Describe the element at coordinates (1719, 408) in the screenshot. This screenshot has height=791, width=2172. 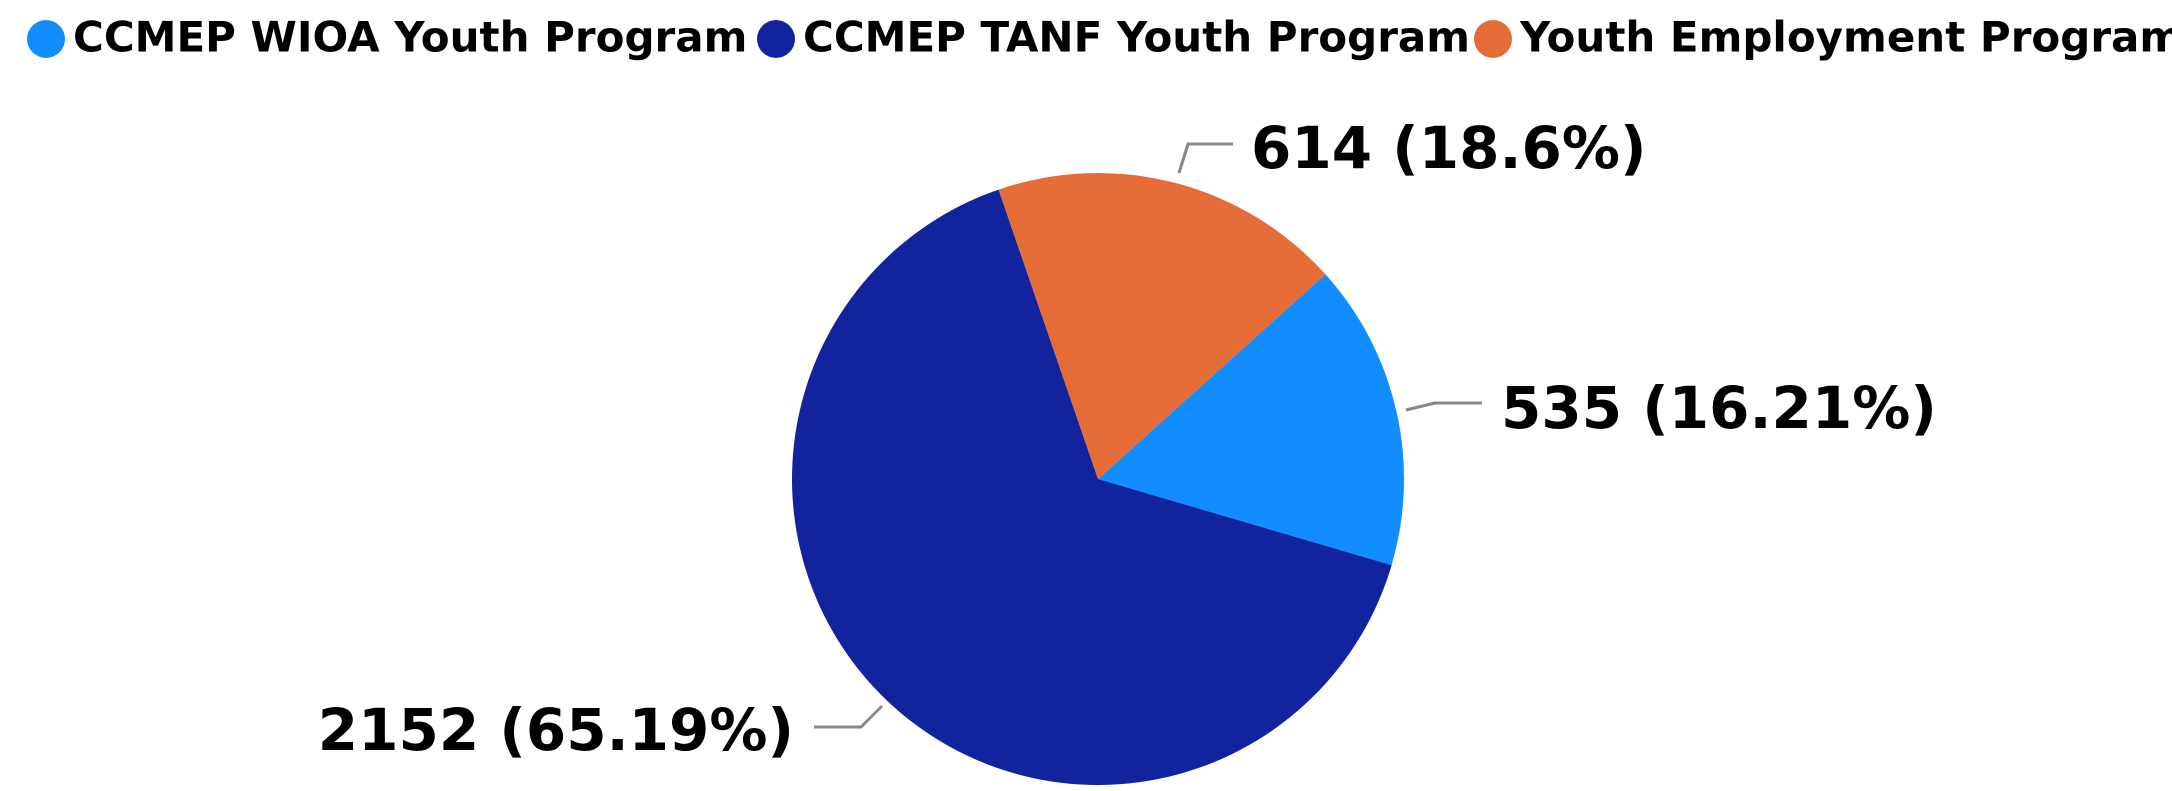
I see `data-label: 535 (16.21%)` at that location.